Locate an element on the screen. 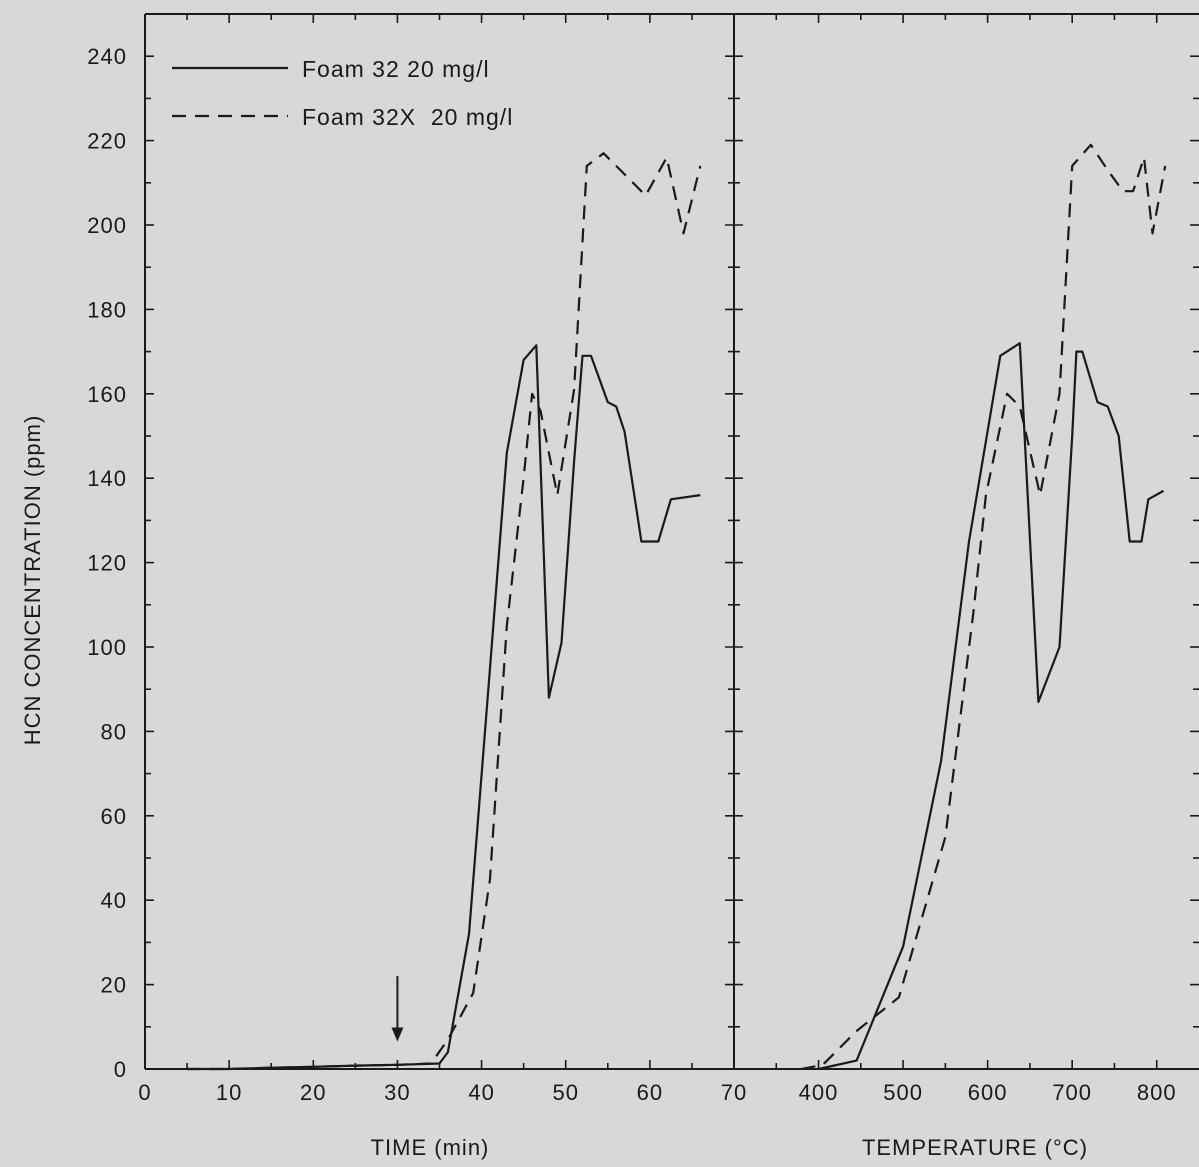 Image resolution: width=1199 pixels, height=1167 pixels. y-tick-label: 180 is located at coordinates (107, 309).